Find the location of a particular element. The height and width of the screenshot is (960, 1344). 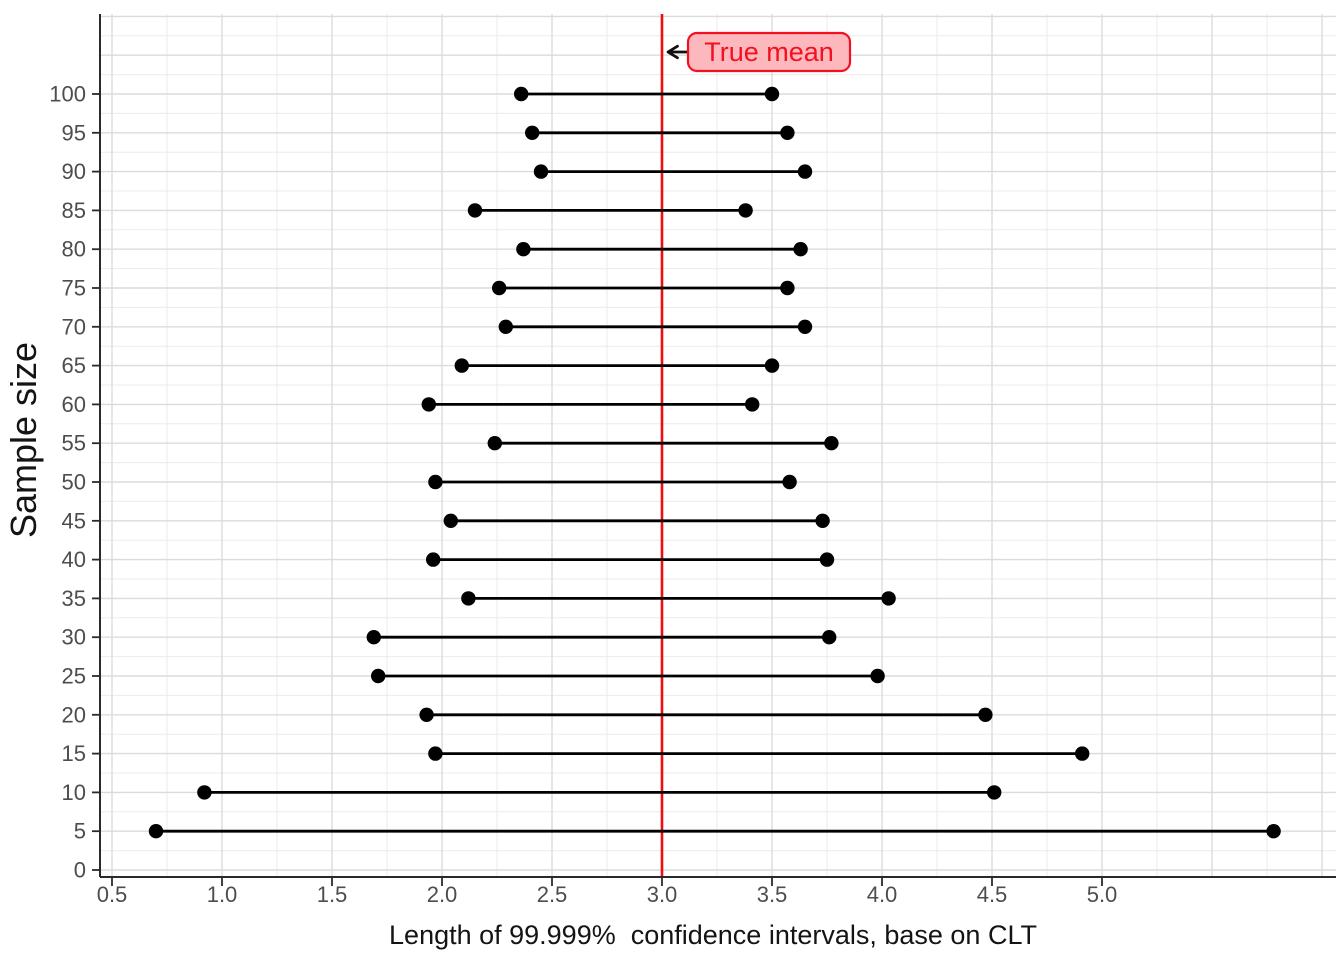

annotation-box is located at coordinates (769, 52).